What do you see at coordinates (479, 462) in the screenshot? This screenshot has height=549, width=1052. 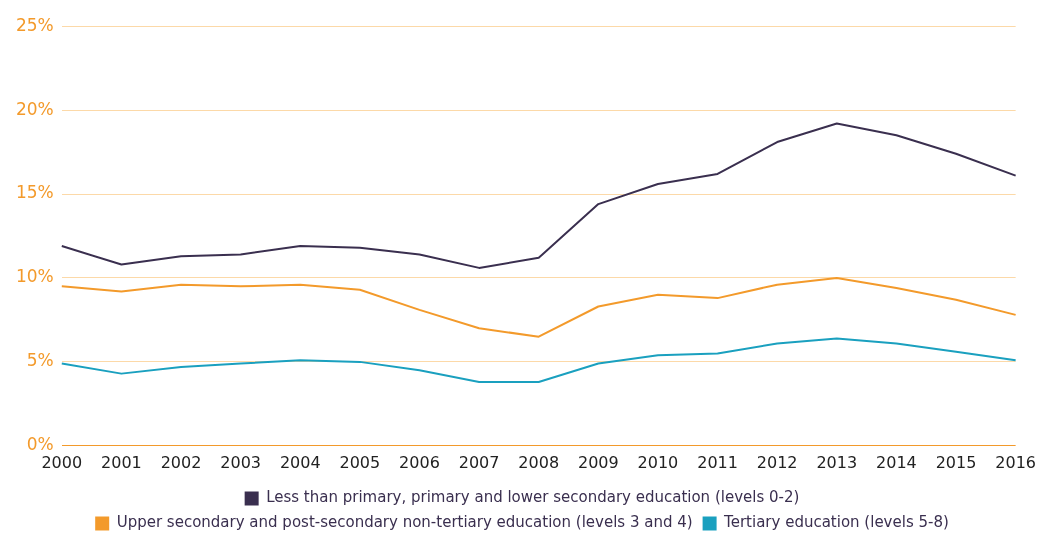 I see `x-tick-label: 2007` at bounding box center [479, 462].